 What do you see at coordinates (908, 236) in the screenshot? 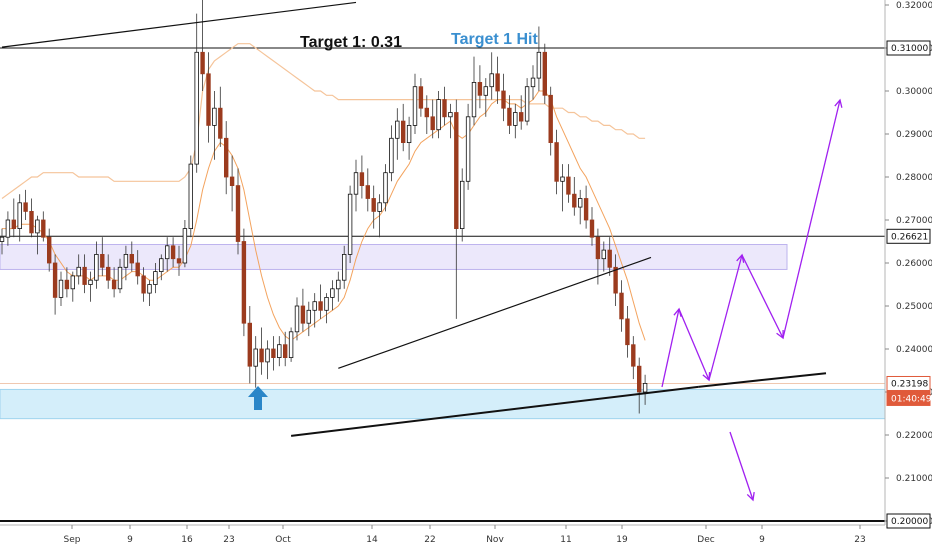
I see `price-badge: 0.26621` at bounding box center [908, 236].